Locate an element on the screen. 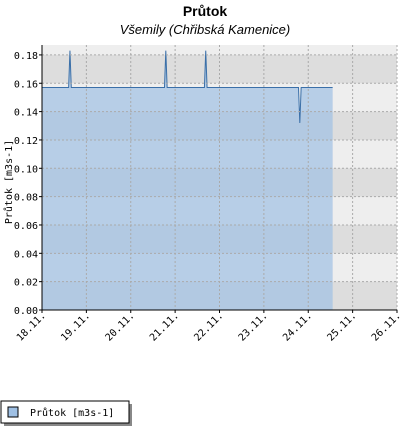 Image resolution: width=400 pixels, height=430 pixels. y-tick-label: 0.12 is located at coordinates (26, 141).